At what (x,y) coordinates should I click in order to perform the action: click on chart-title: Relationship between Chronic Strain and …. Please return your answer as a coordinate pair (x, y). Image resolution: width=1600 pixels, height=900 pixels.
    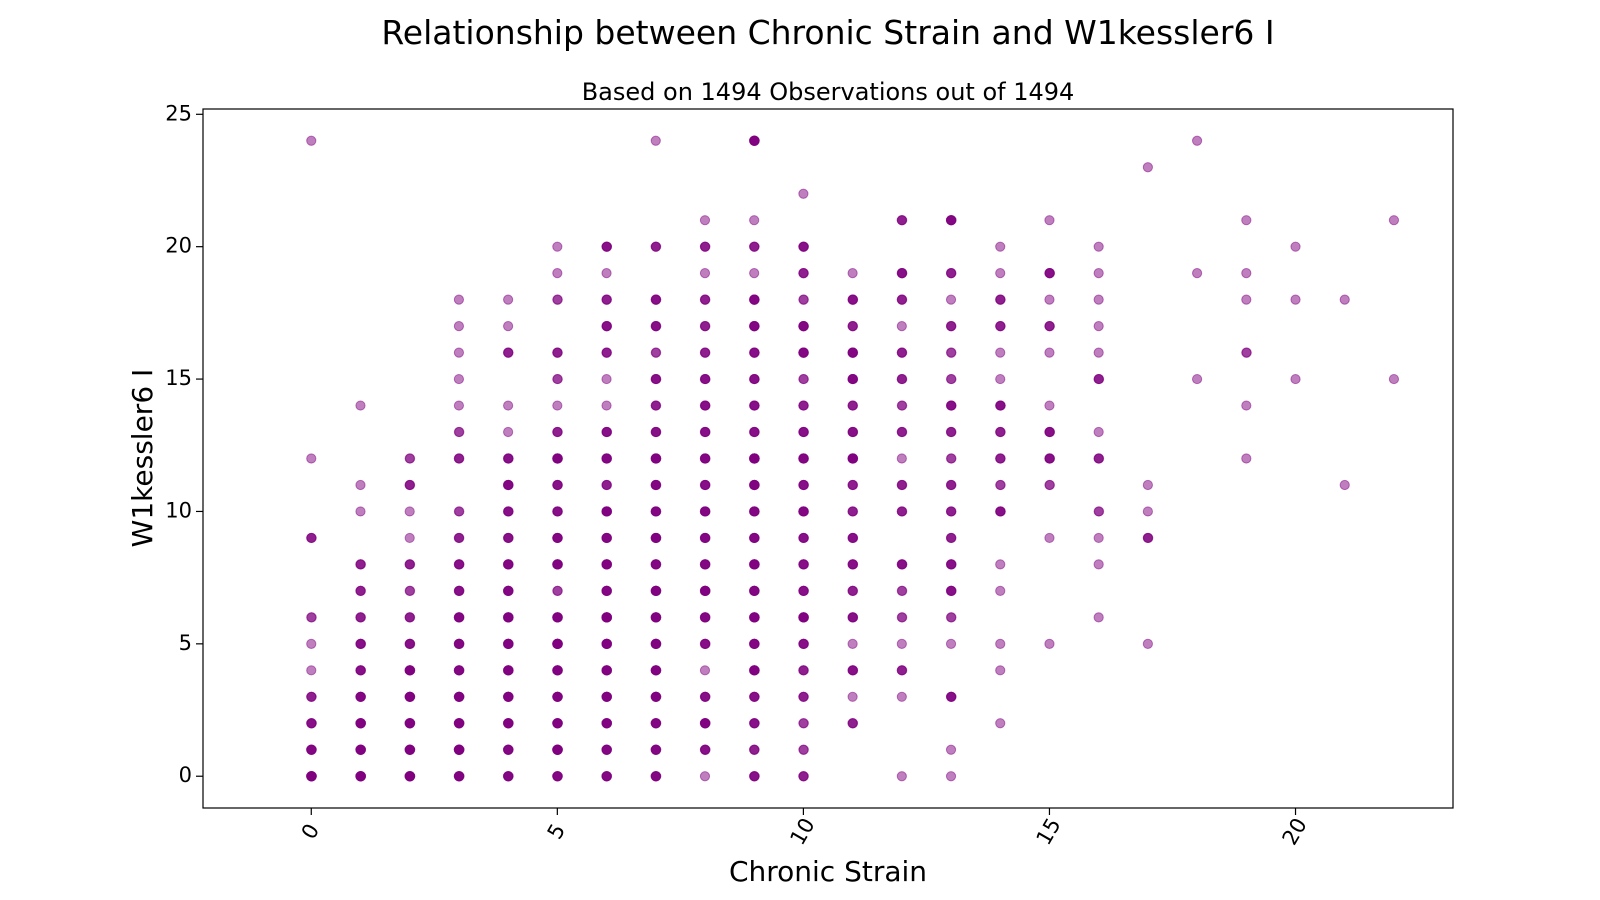
    Looking at the image, I should click on (827, 32).